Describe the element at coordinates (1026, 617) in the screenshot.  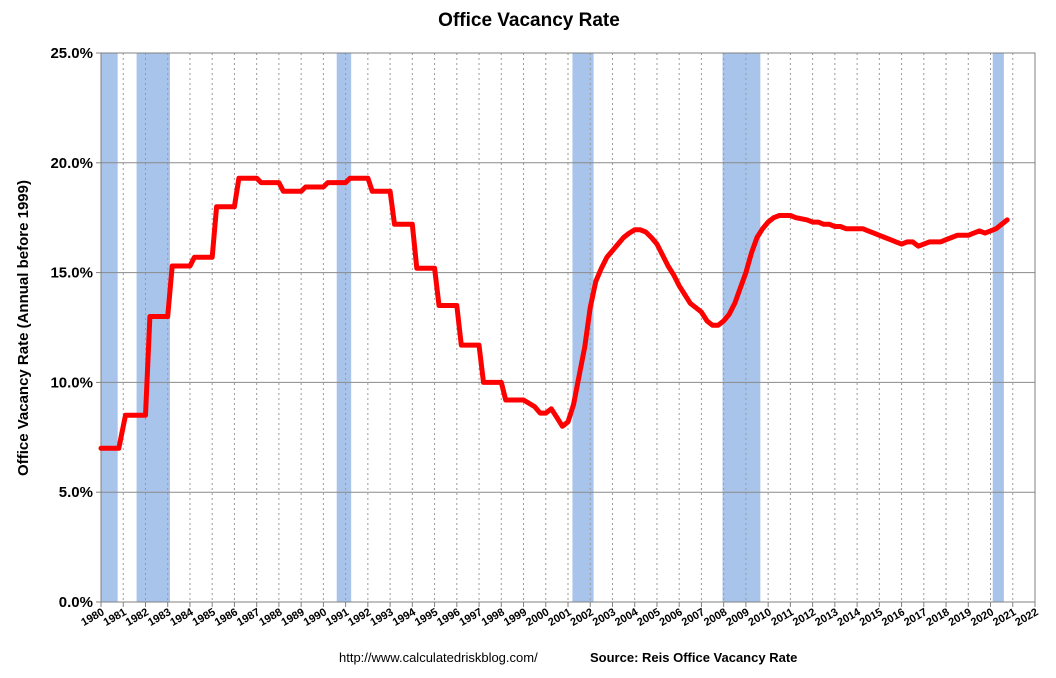
I see `x-tick-label: 2022` at that location.